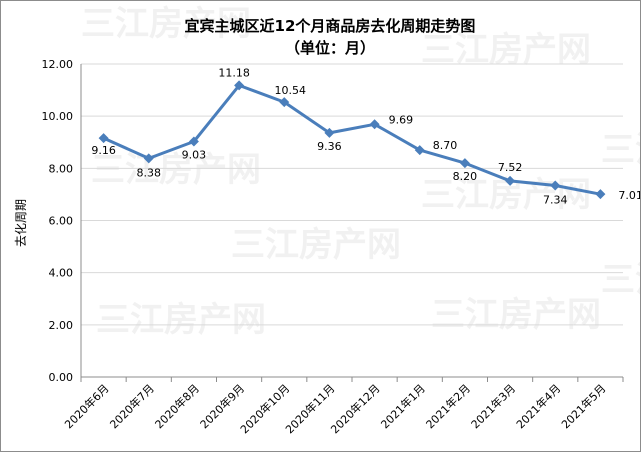  Describe the element at coordinates (465, 176) in the screenshot. I see `data-label: 8.20` at that location.